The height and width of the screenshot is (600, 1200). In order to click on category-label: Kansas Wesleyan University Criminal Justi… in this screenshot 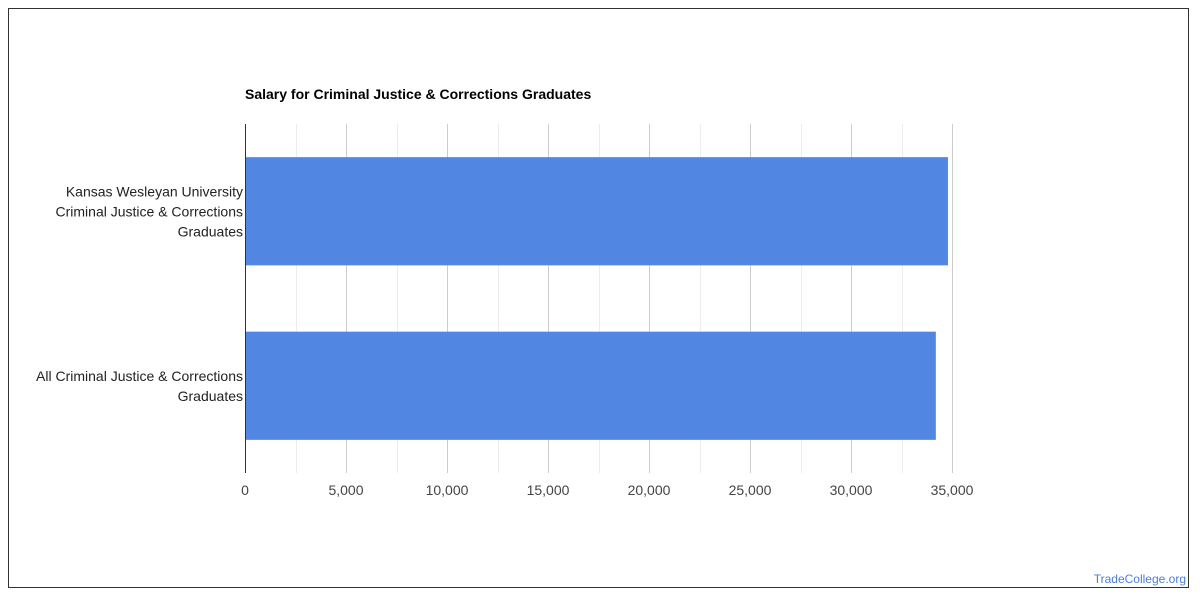, I will do `click(150, 211)`.